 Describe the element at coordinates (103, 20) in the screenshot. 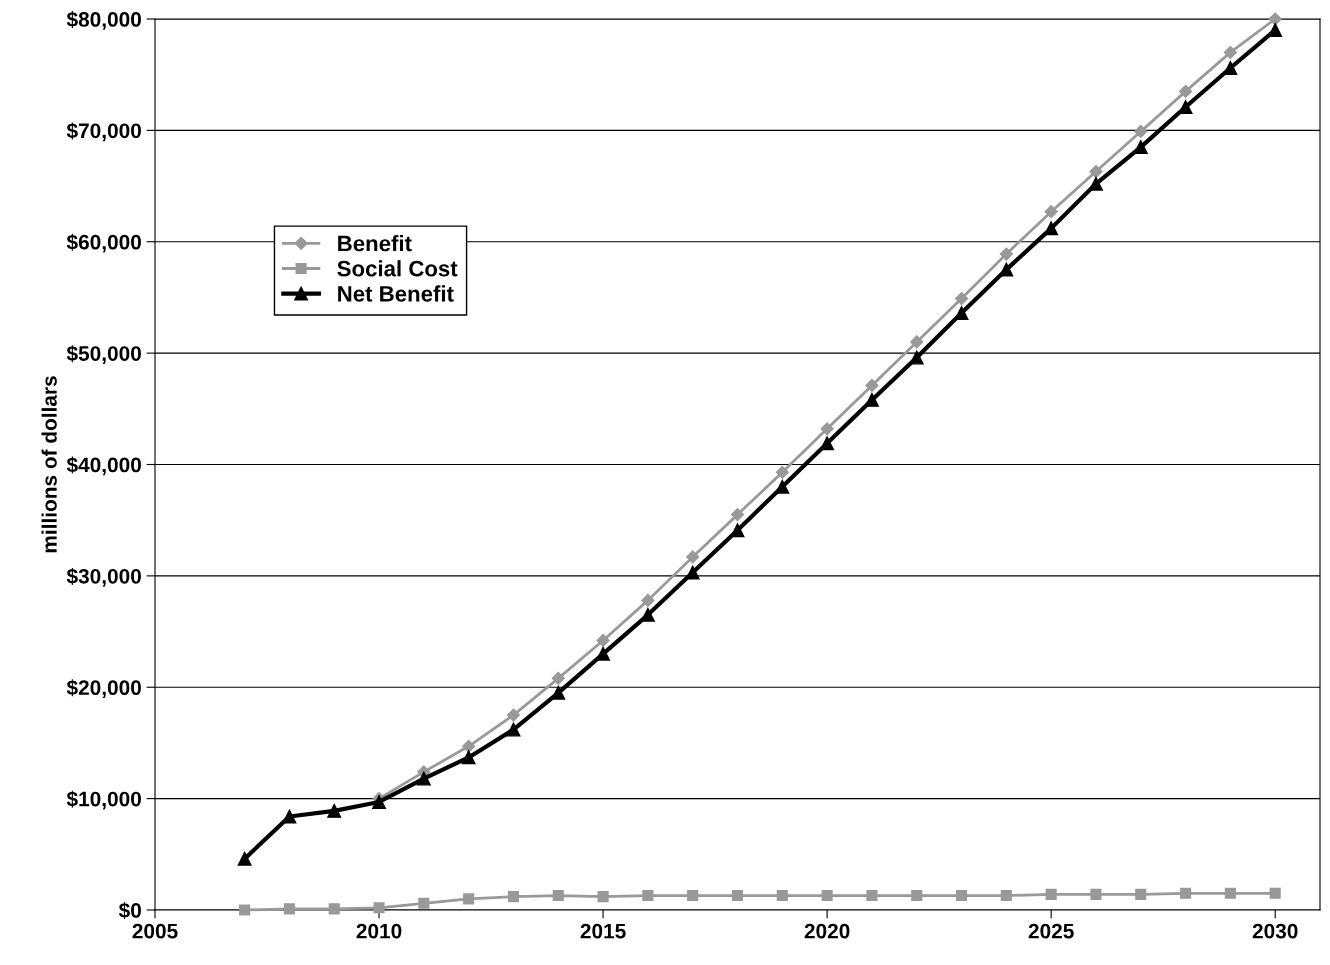

I see `y-tick-label: $80,000` at that location.